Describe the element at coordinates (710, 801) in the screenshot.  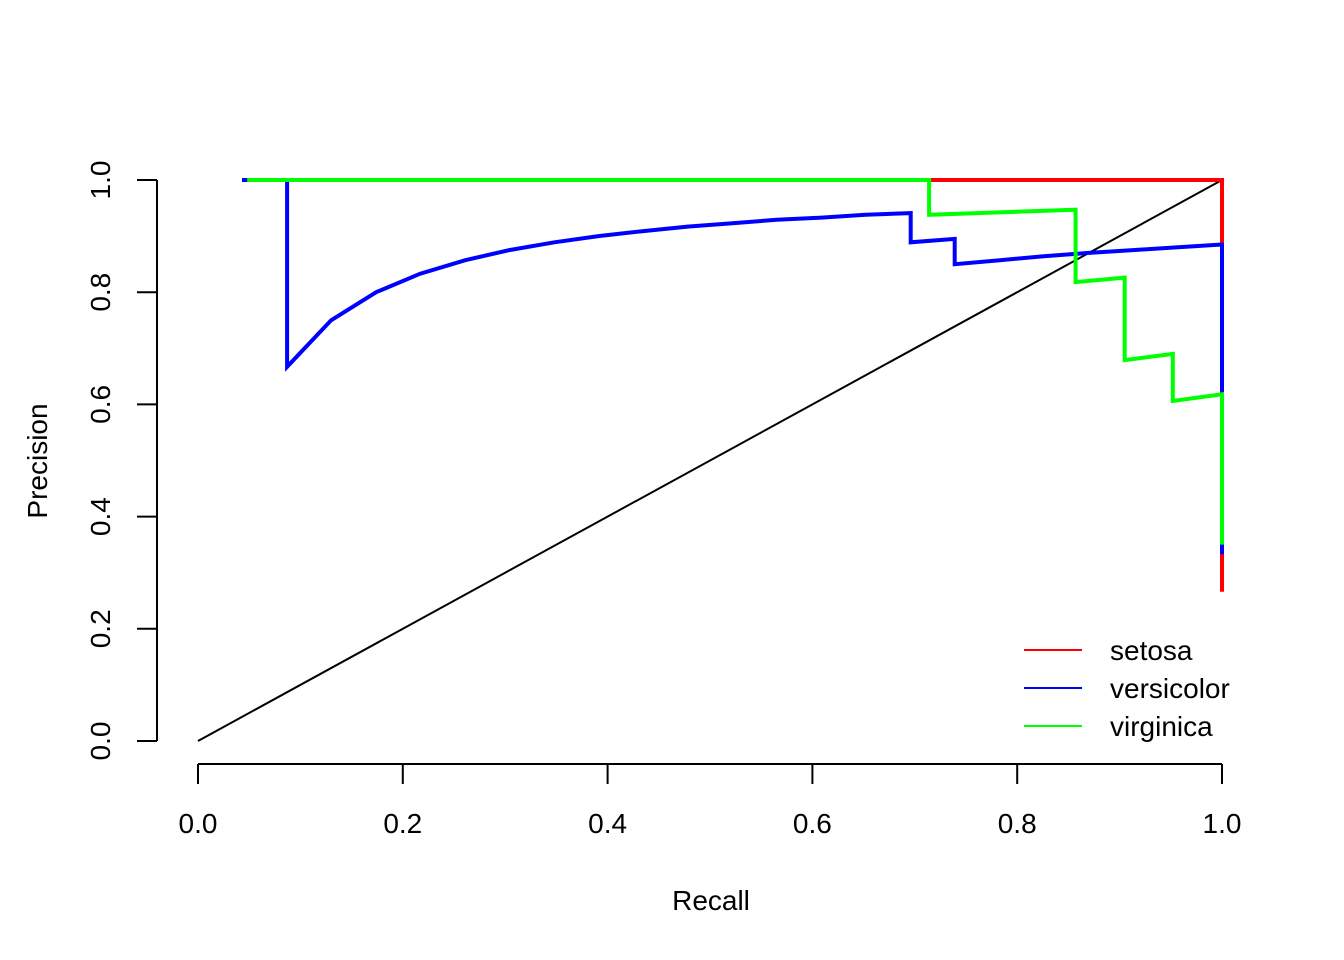
I see `x-axis: 0.0 0.2 0.4 0.6 0.8 1.0` at that location.